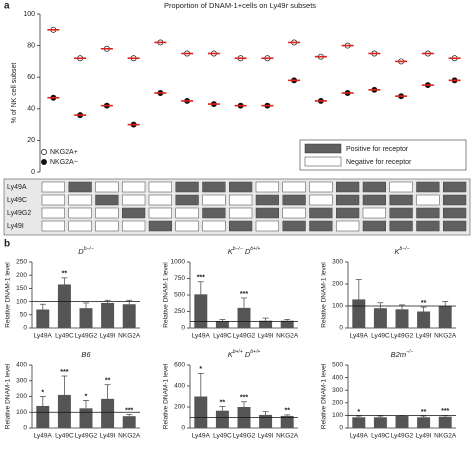  I want to click on title-part: b+/+, so click(255, 352).